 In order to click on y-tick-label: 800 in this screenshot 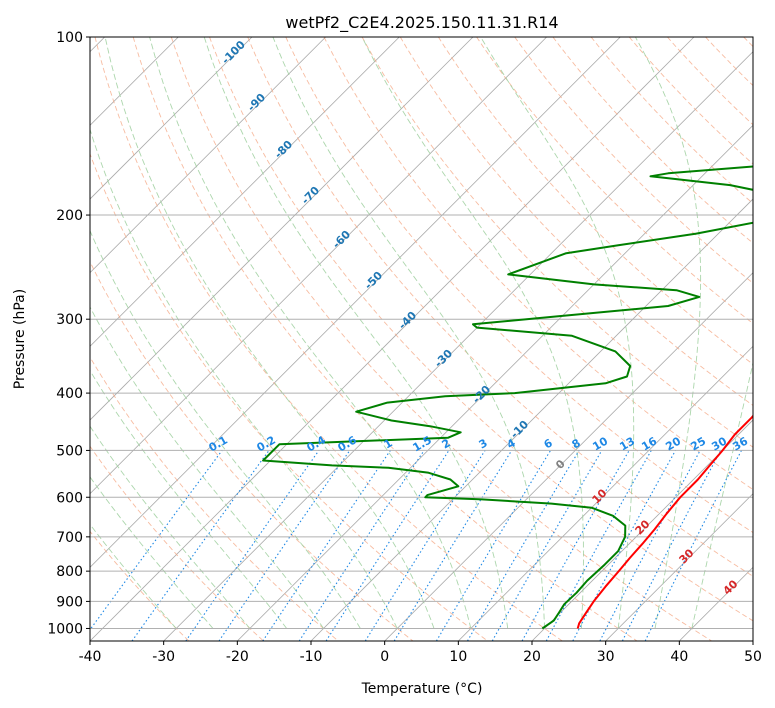, I will do `click(69, 572)`.